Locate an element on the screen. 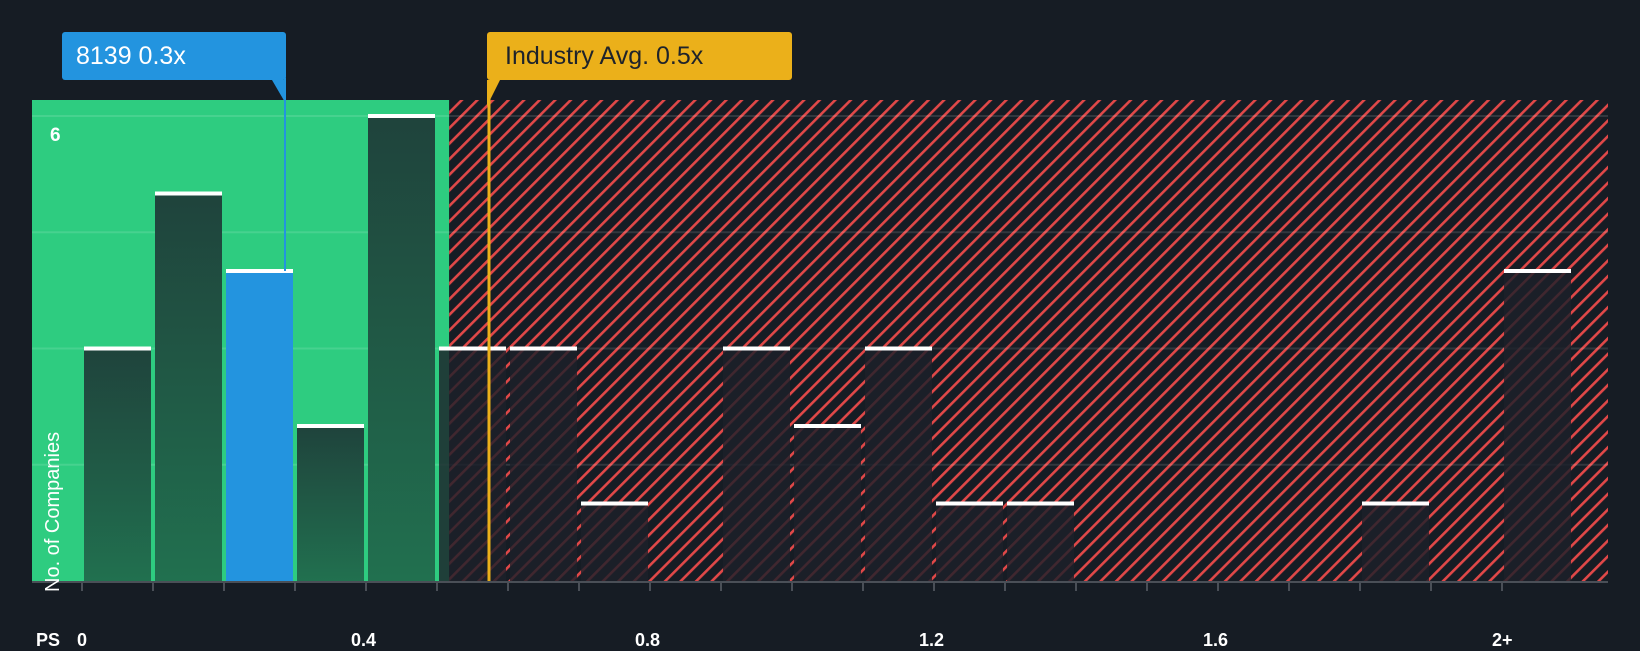  industry-callout-pointer is located at coordinates (493, 93).